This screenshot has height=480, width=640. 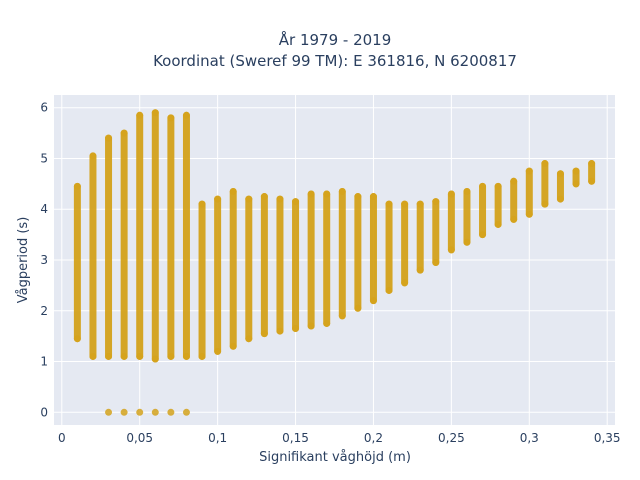 I want to click on x-tick-label: 0,35, so click(x=607, y=438).